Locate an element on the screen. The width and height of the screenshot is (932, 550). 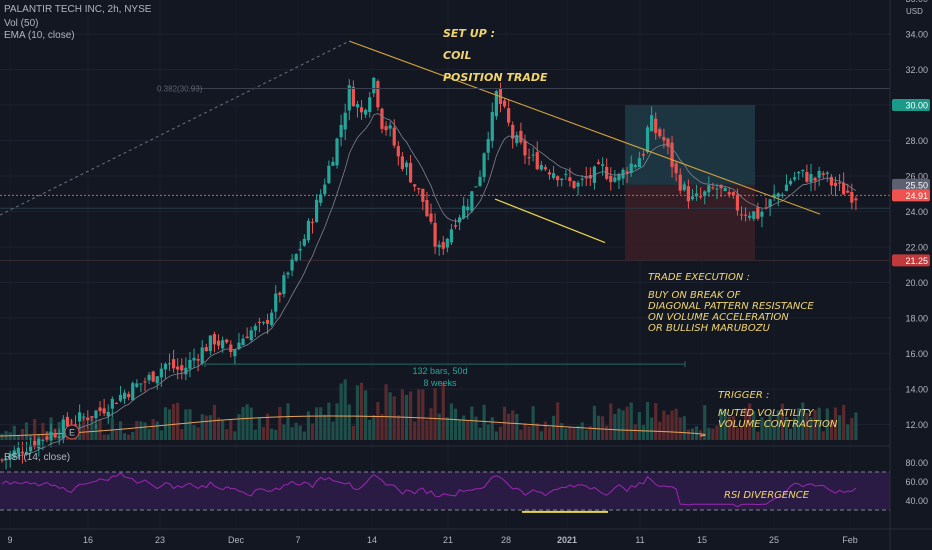
rsi-legend: RSI (14, close) is located at coordinates (37, 457).